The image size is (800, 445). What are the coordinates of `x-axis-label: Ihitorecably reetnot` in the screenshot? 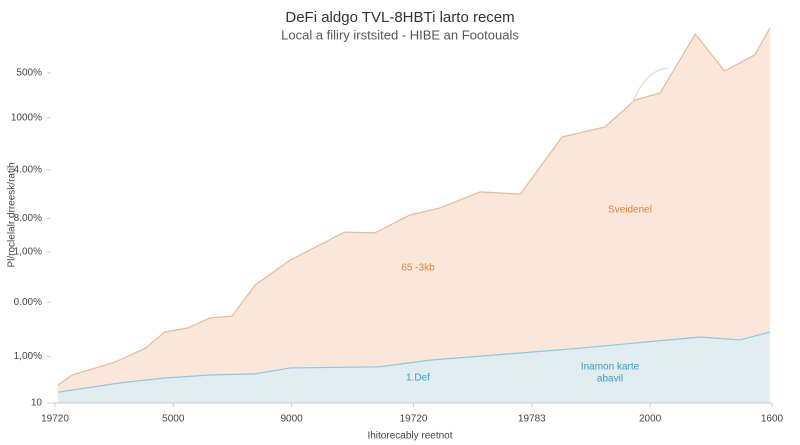 It's located at (409, 436).